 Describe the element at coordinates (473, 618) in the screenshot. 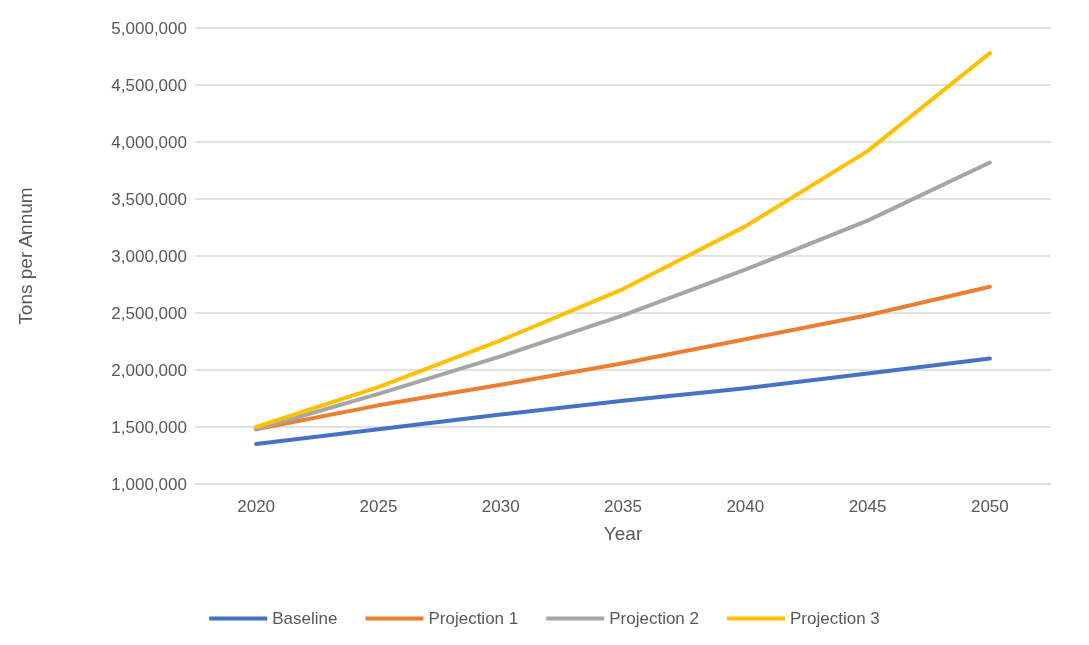

I see `legend-label: Projection 1` at that location.